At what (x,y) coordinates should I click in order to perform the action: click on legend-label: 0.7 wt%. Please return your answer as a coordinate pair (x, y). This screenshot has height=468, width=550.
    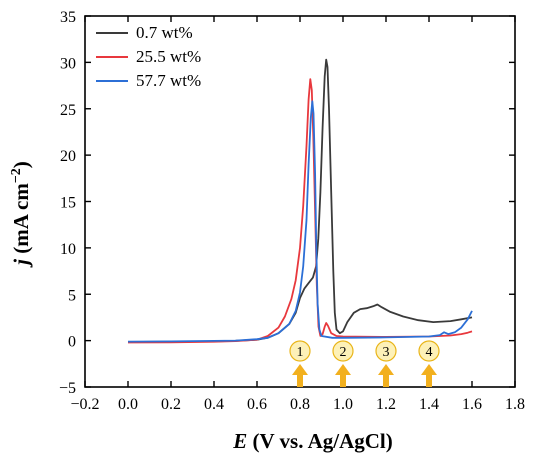
    Looking at the image, I should click on (164, 32).